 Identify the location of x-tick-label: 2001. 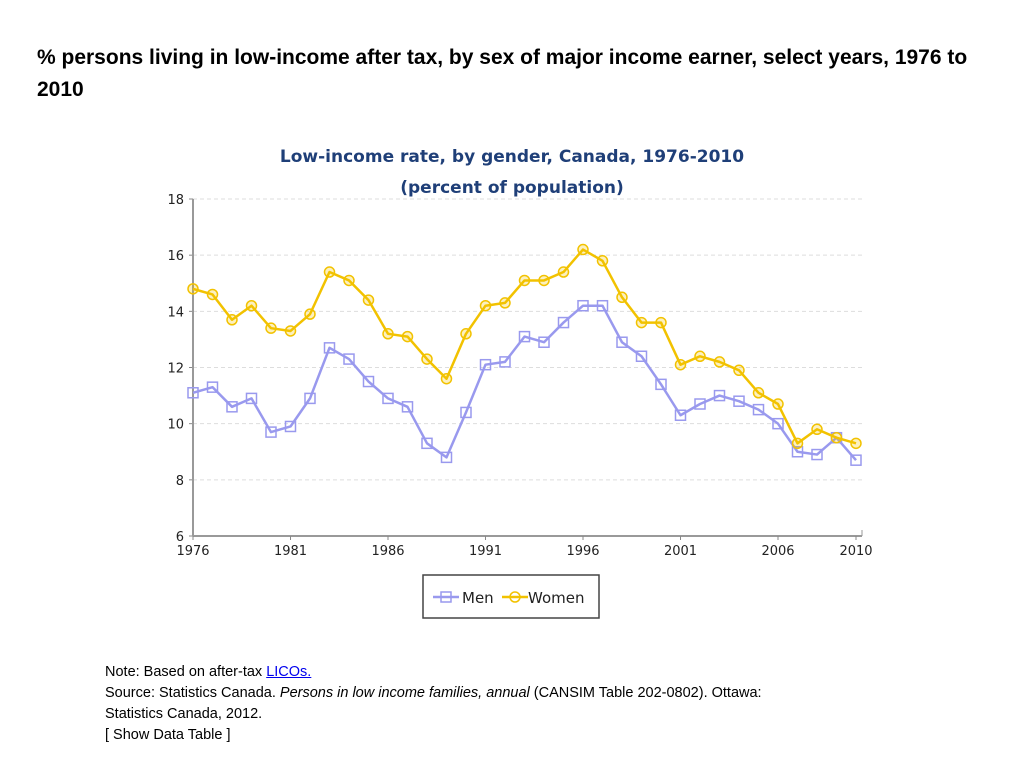
(680, 551).